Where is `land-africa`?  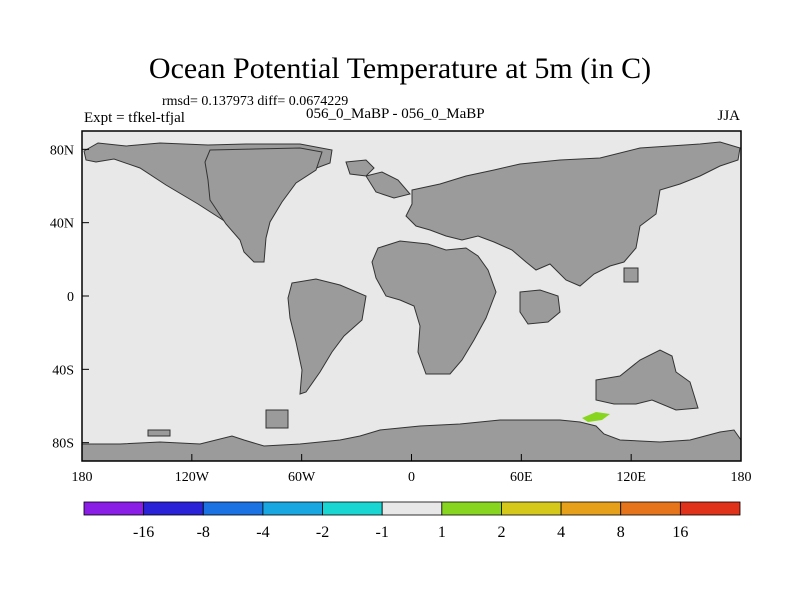
land-africa is located at coordinates (434, 307).